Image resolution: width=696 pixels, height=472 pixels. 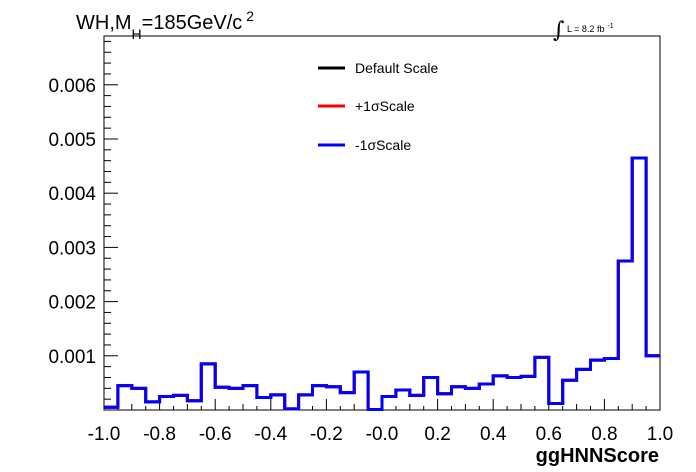 What do you see at coordinates (383, 145) in the screenshot?
I see `legend-label: -1σScale` at bounding box center [383, 145].